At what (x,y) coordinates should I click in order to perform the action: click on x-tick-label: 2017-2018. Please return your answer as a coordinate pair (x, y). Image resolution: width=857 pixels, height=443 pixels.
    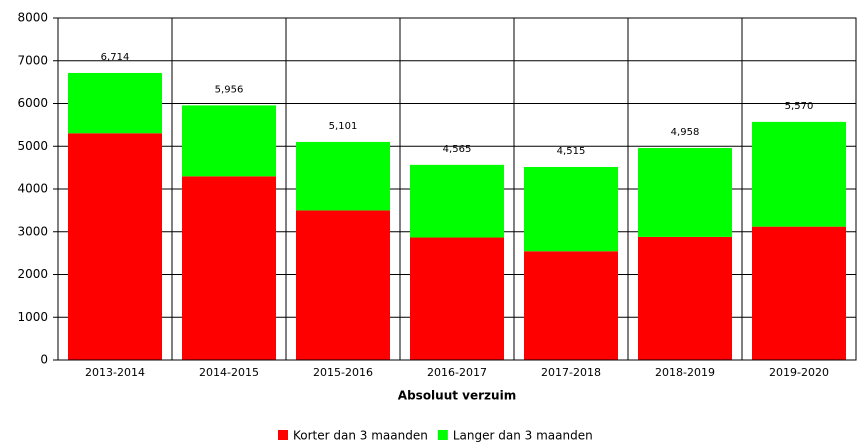
    Looking at the image, I should click on (571, 372).